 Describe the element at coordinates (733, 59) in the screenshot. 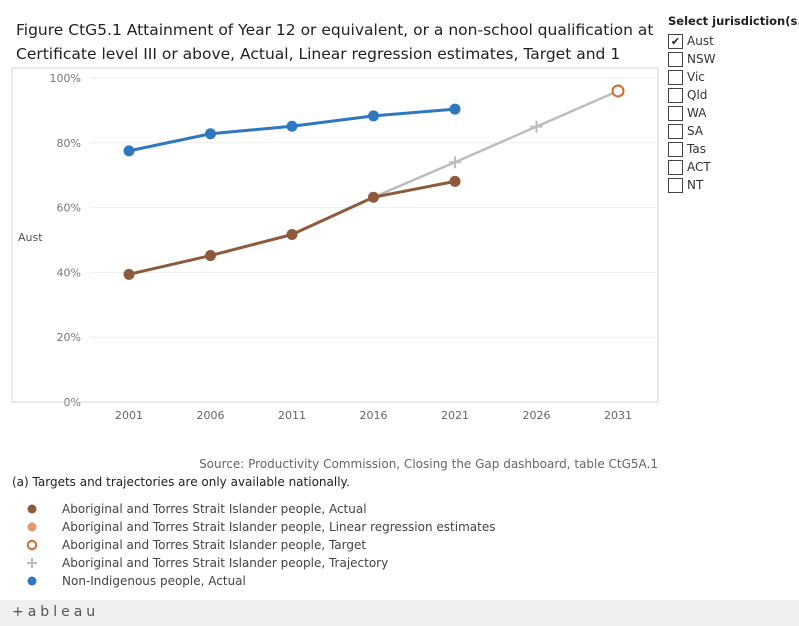

I see `filter-item-nsw: NSW` at that location.